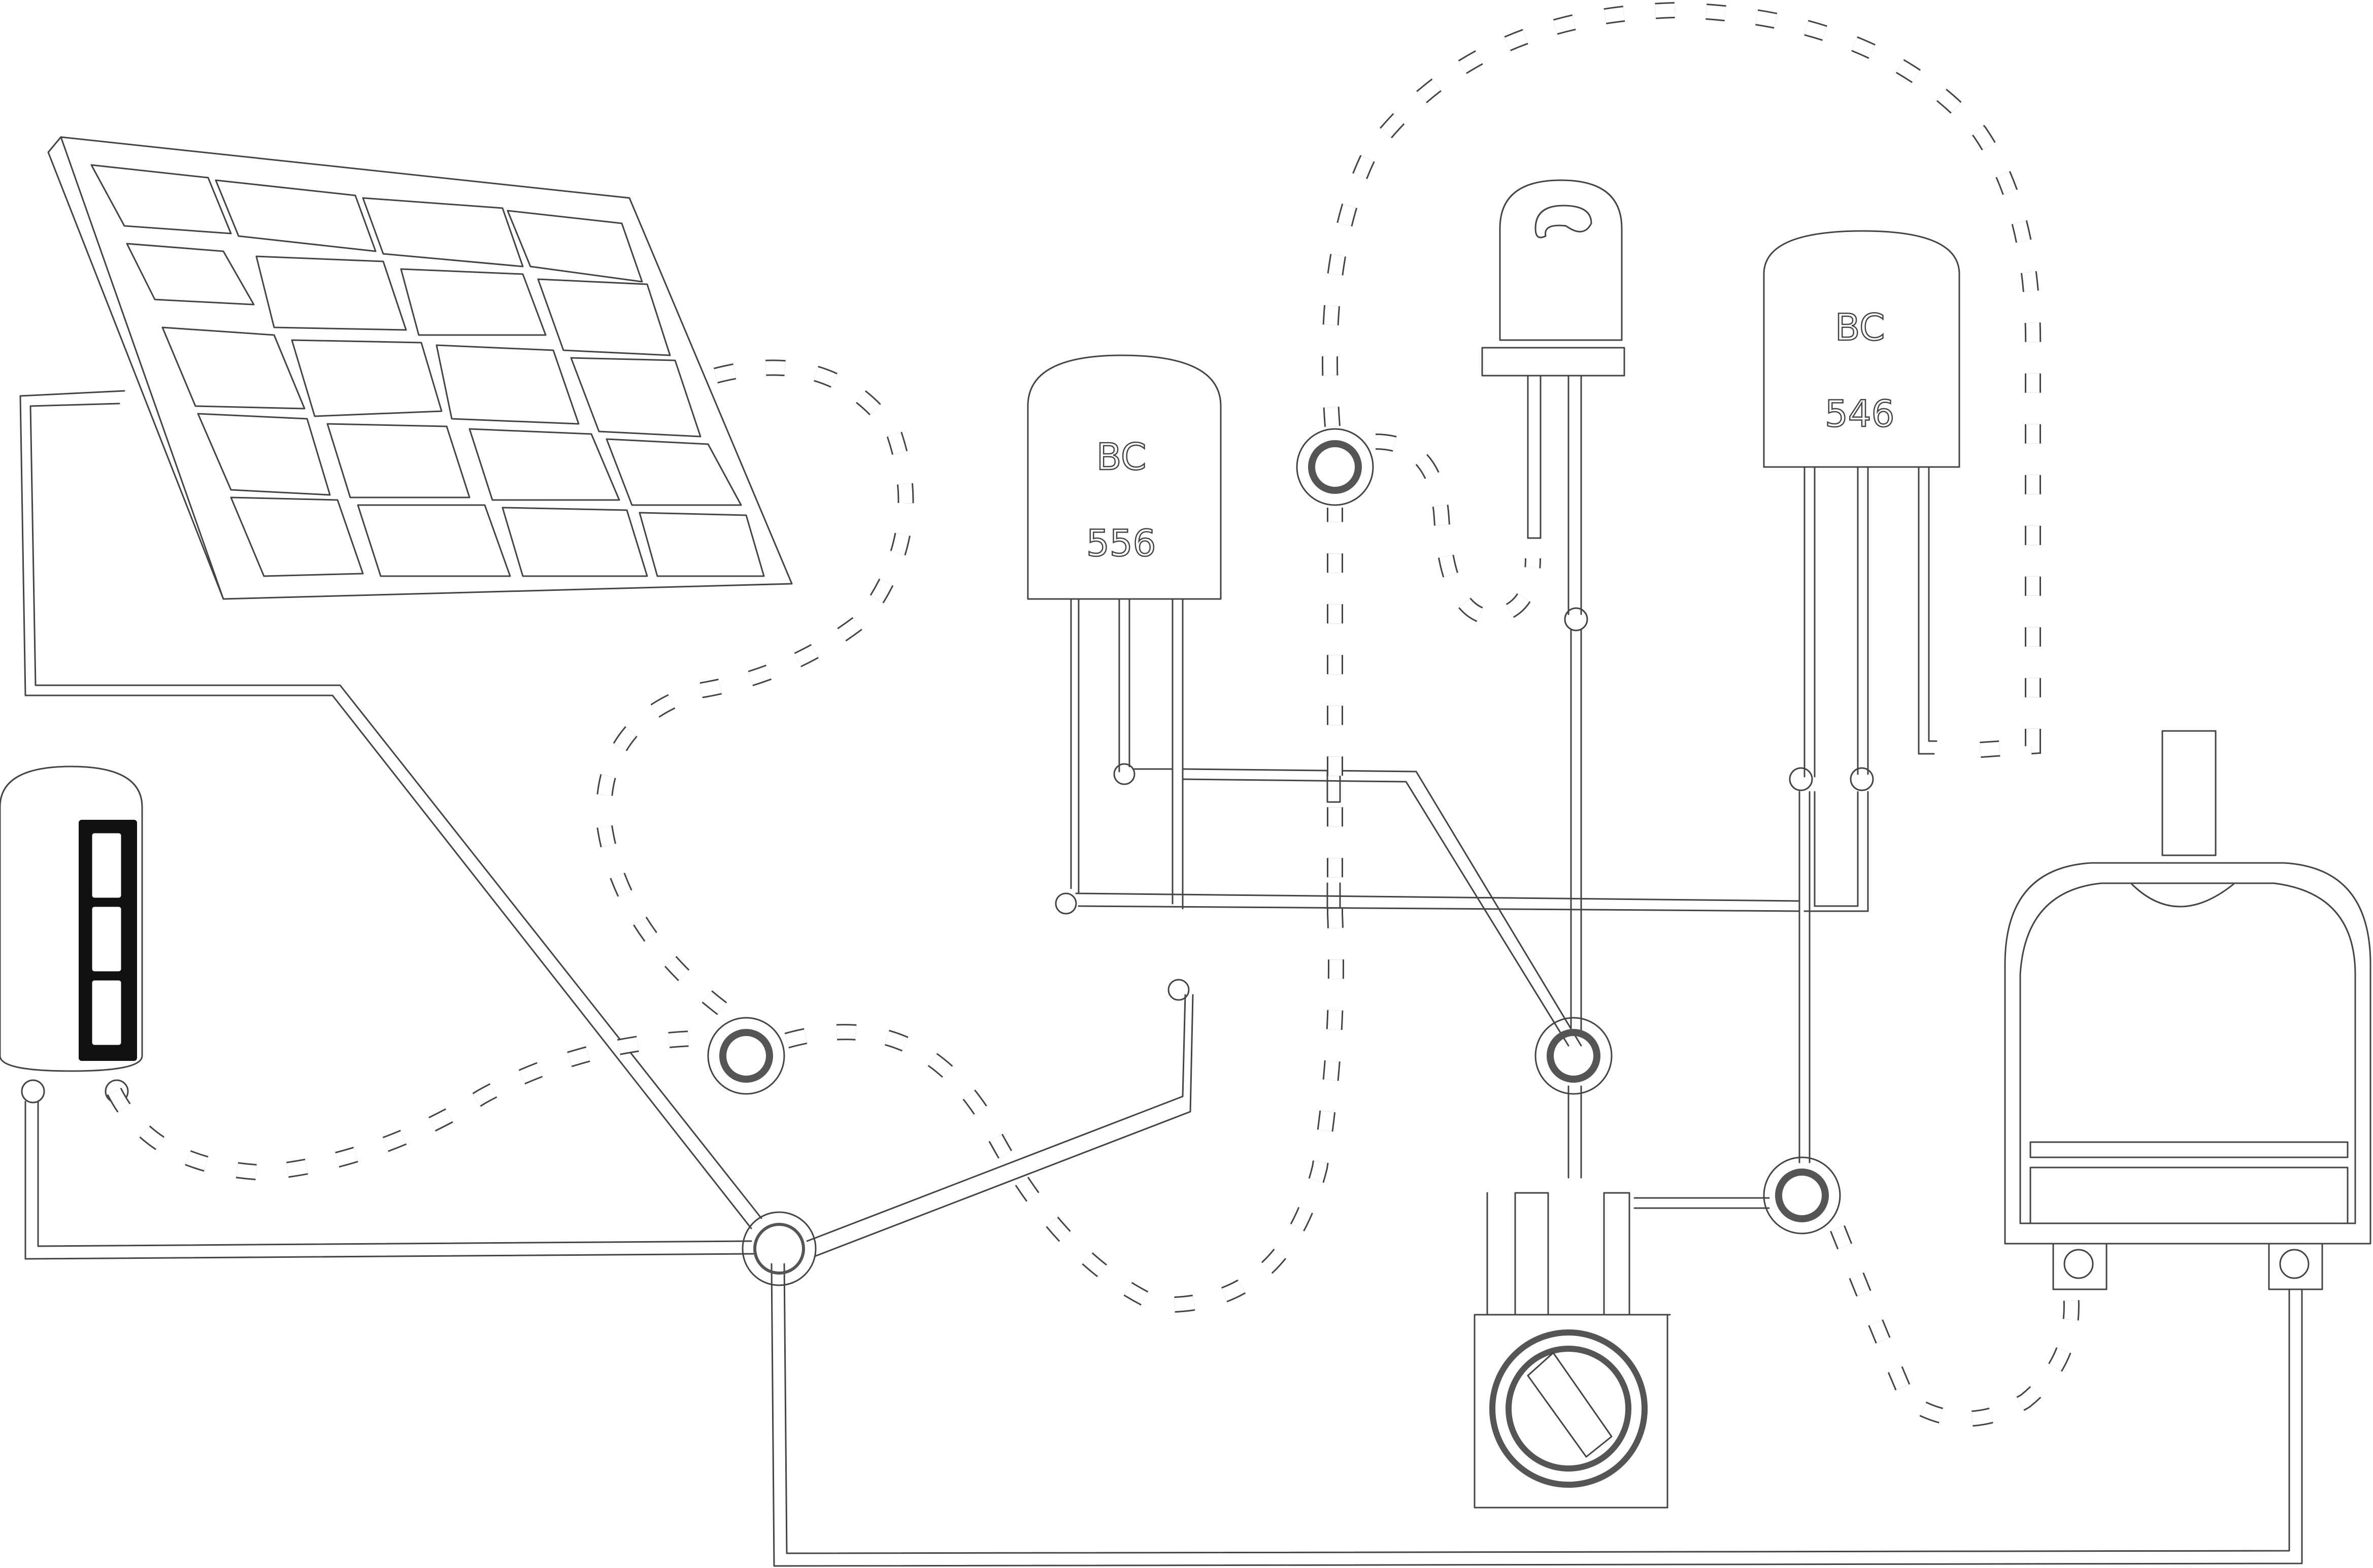 This screenshot has height=1568, width=2373. I want to click on solar-panel, so click(420, 368).